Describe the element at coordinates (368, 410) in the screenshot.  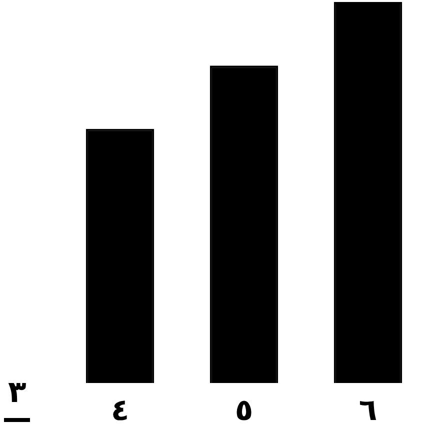
I see `x-tick-label: ٦` at that location.